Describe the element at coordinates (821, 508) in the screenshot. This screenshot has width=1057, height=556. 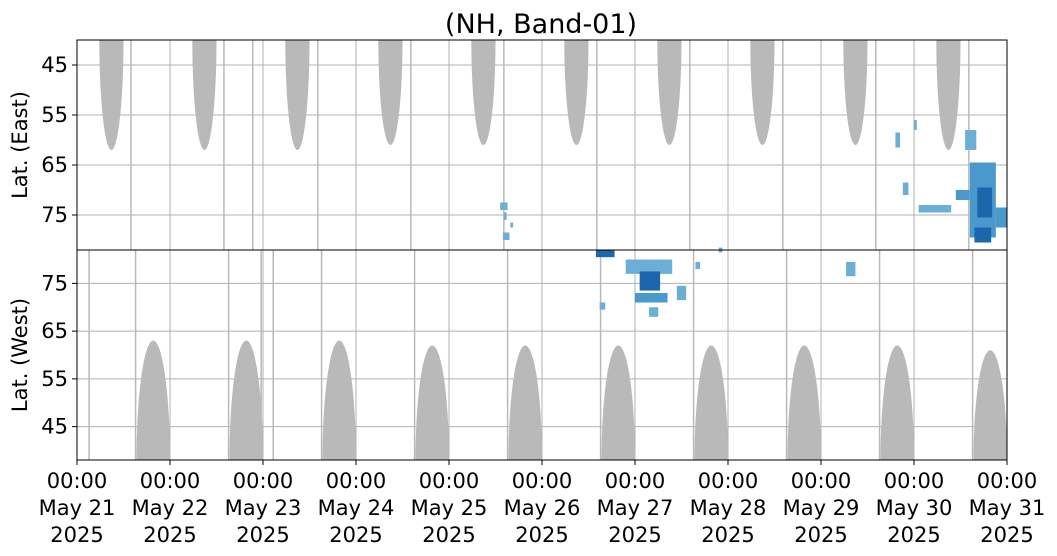
I see `x-tick-label-date: May 29` at that location.